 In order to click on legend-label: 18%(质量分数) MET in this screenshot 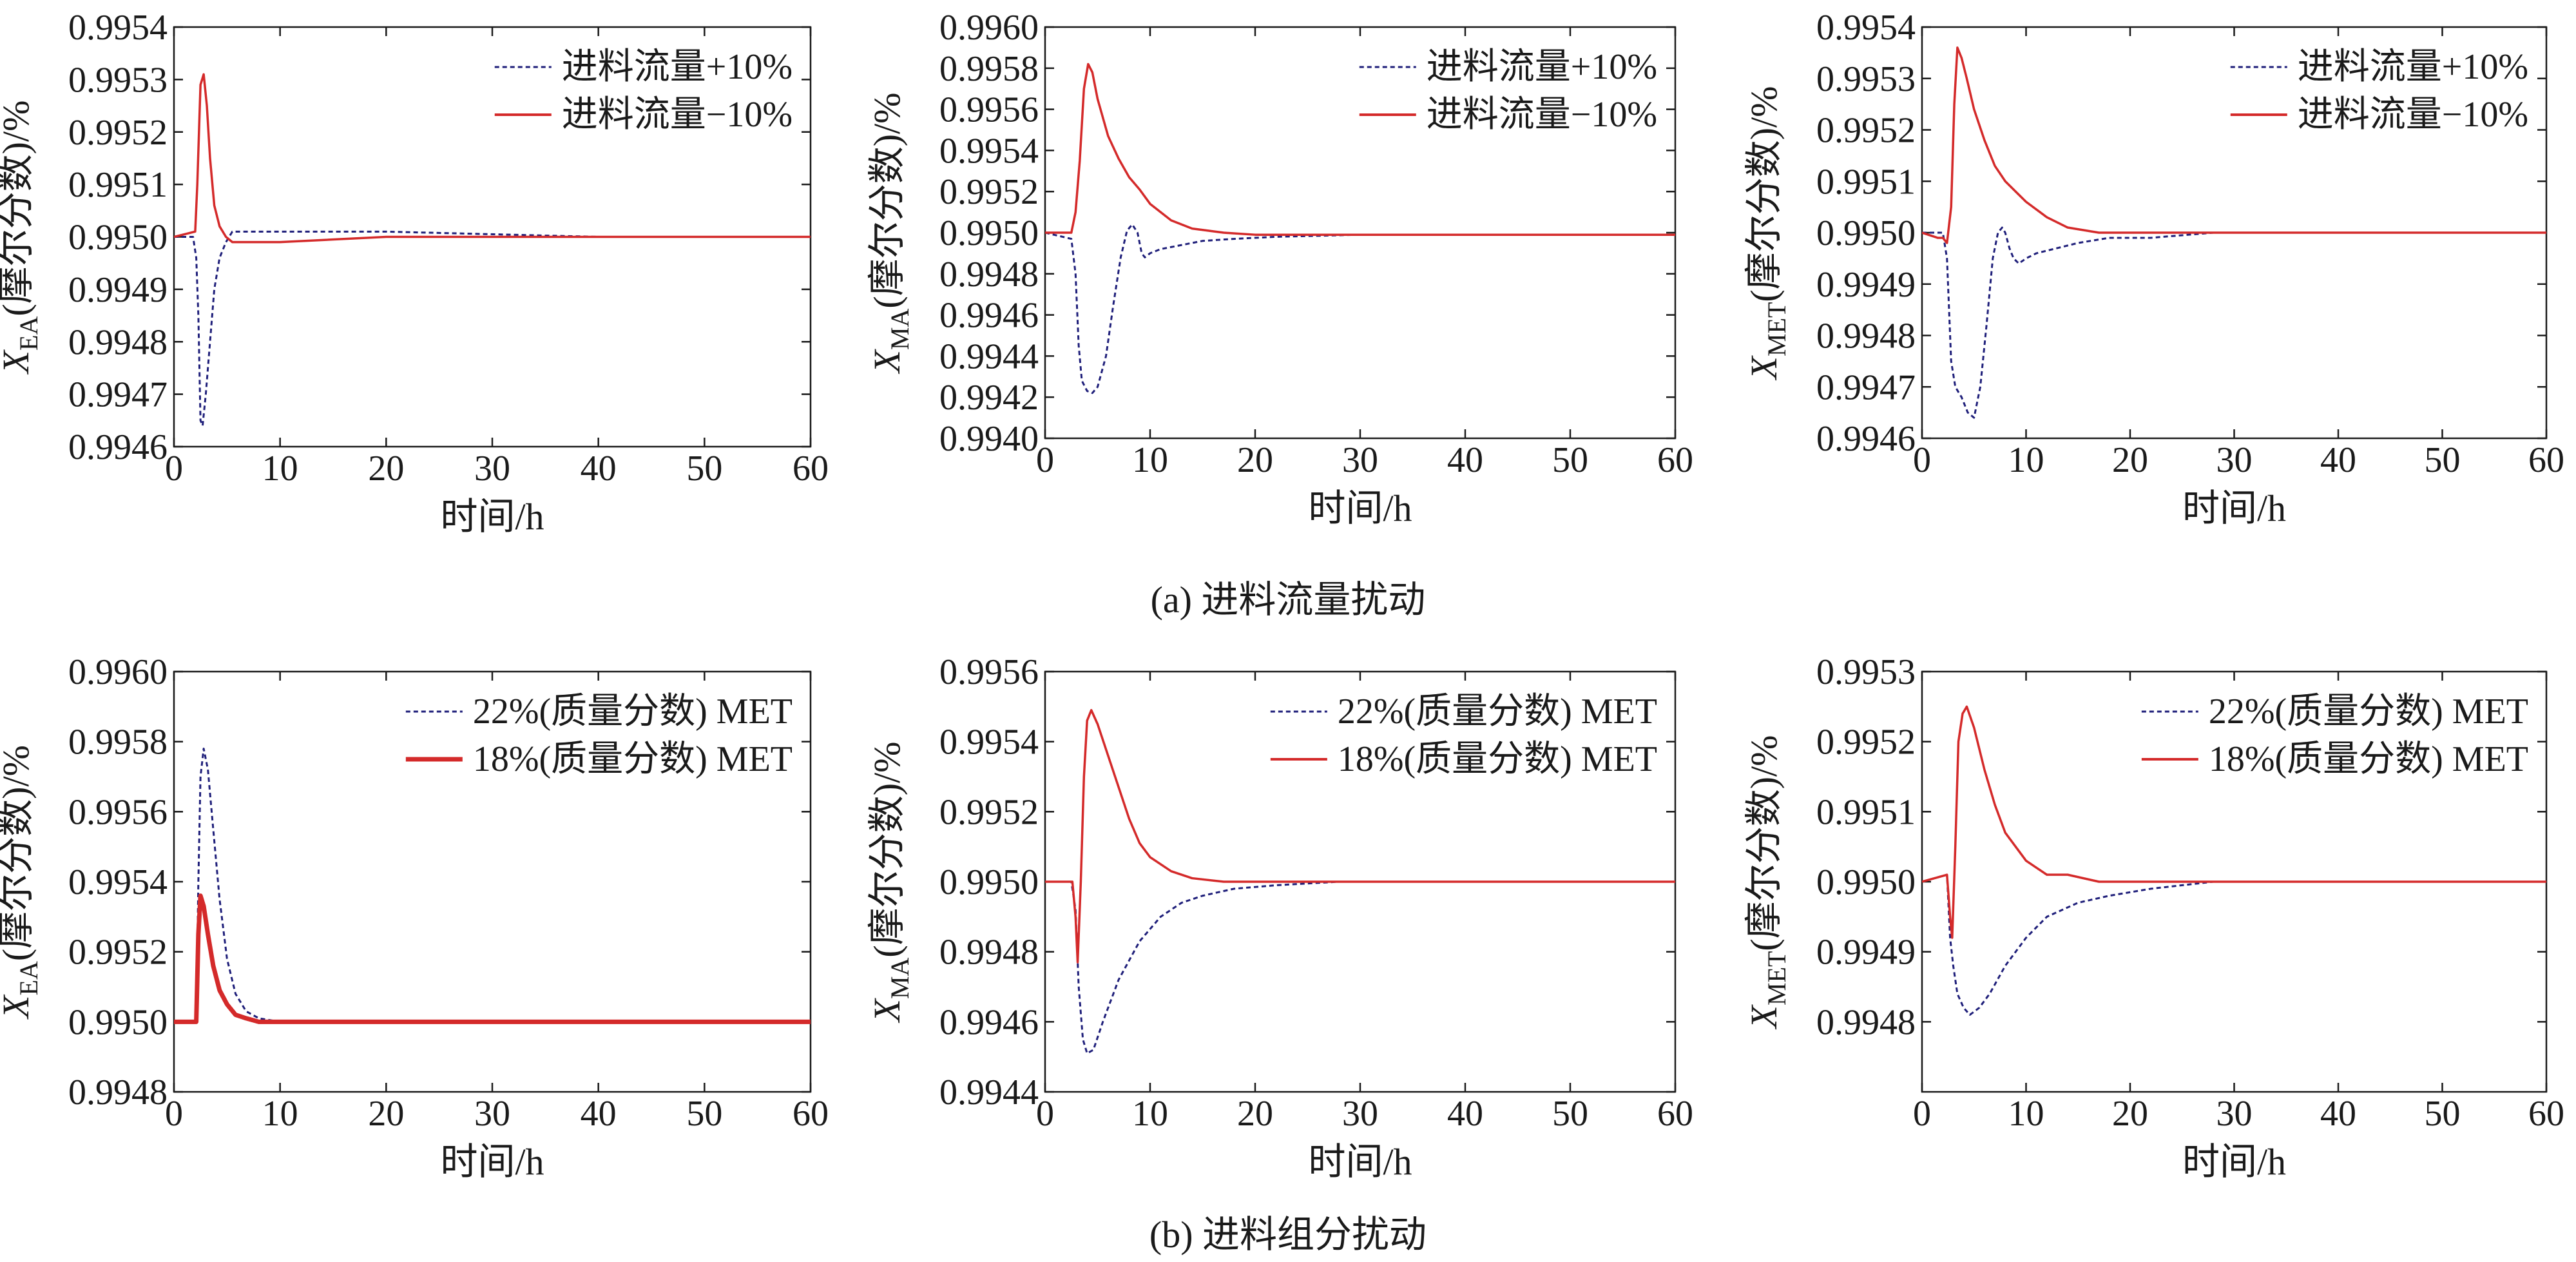, I will do `click(2368, 759)`.